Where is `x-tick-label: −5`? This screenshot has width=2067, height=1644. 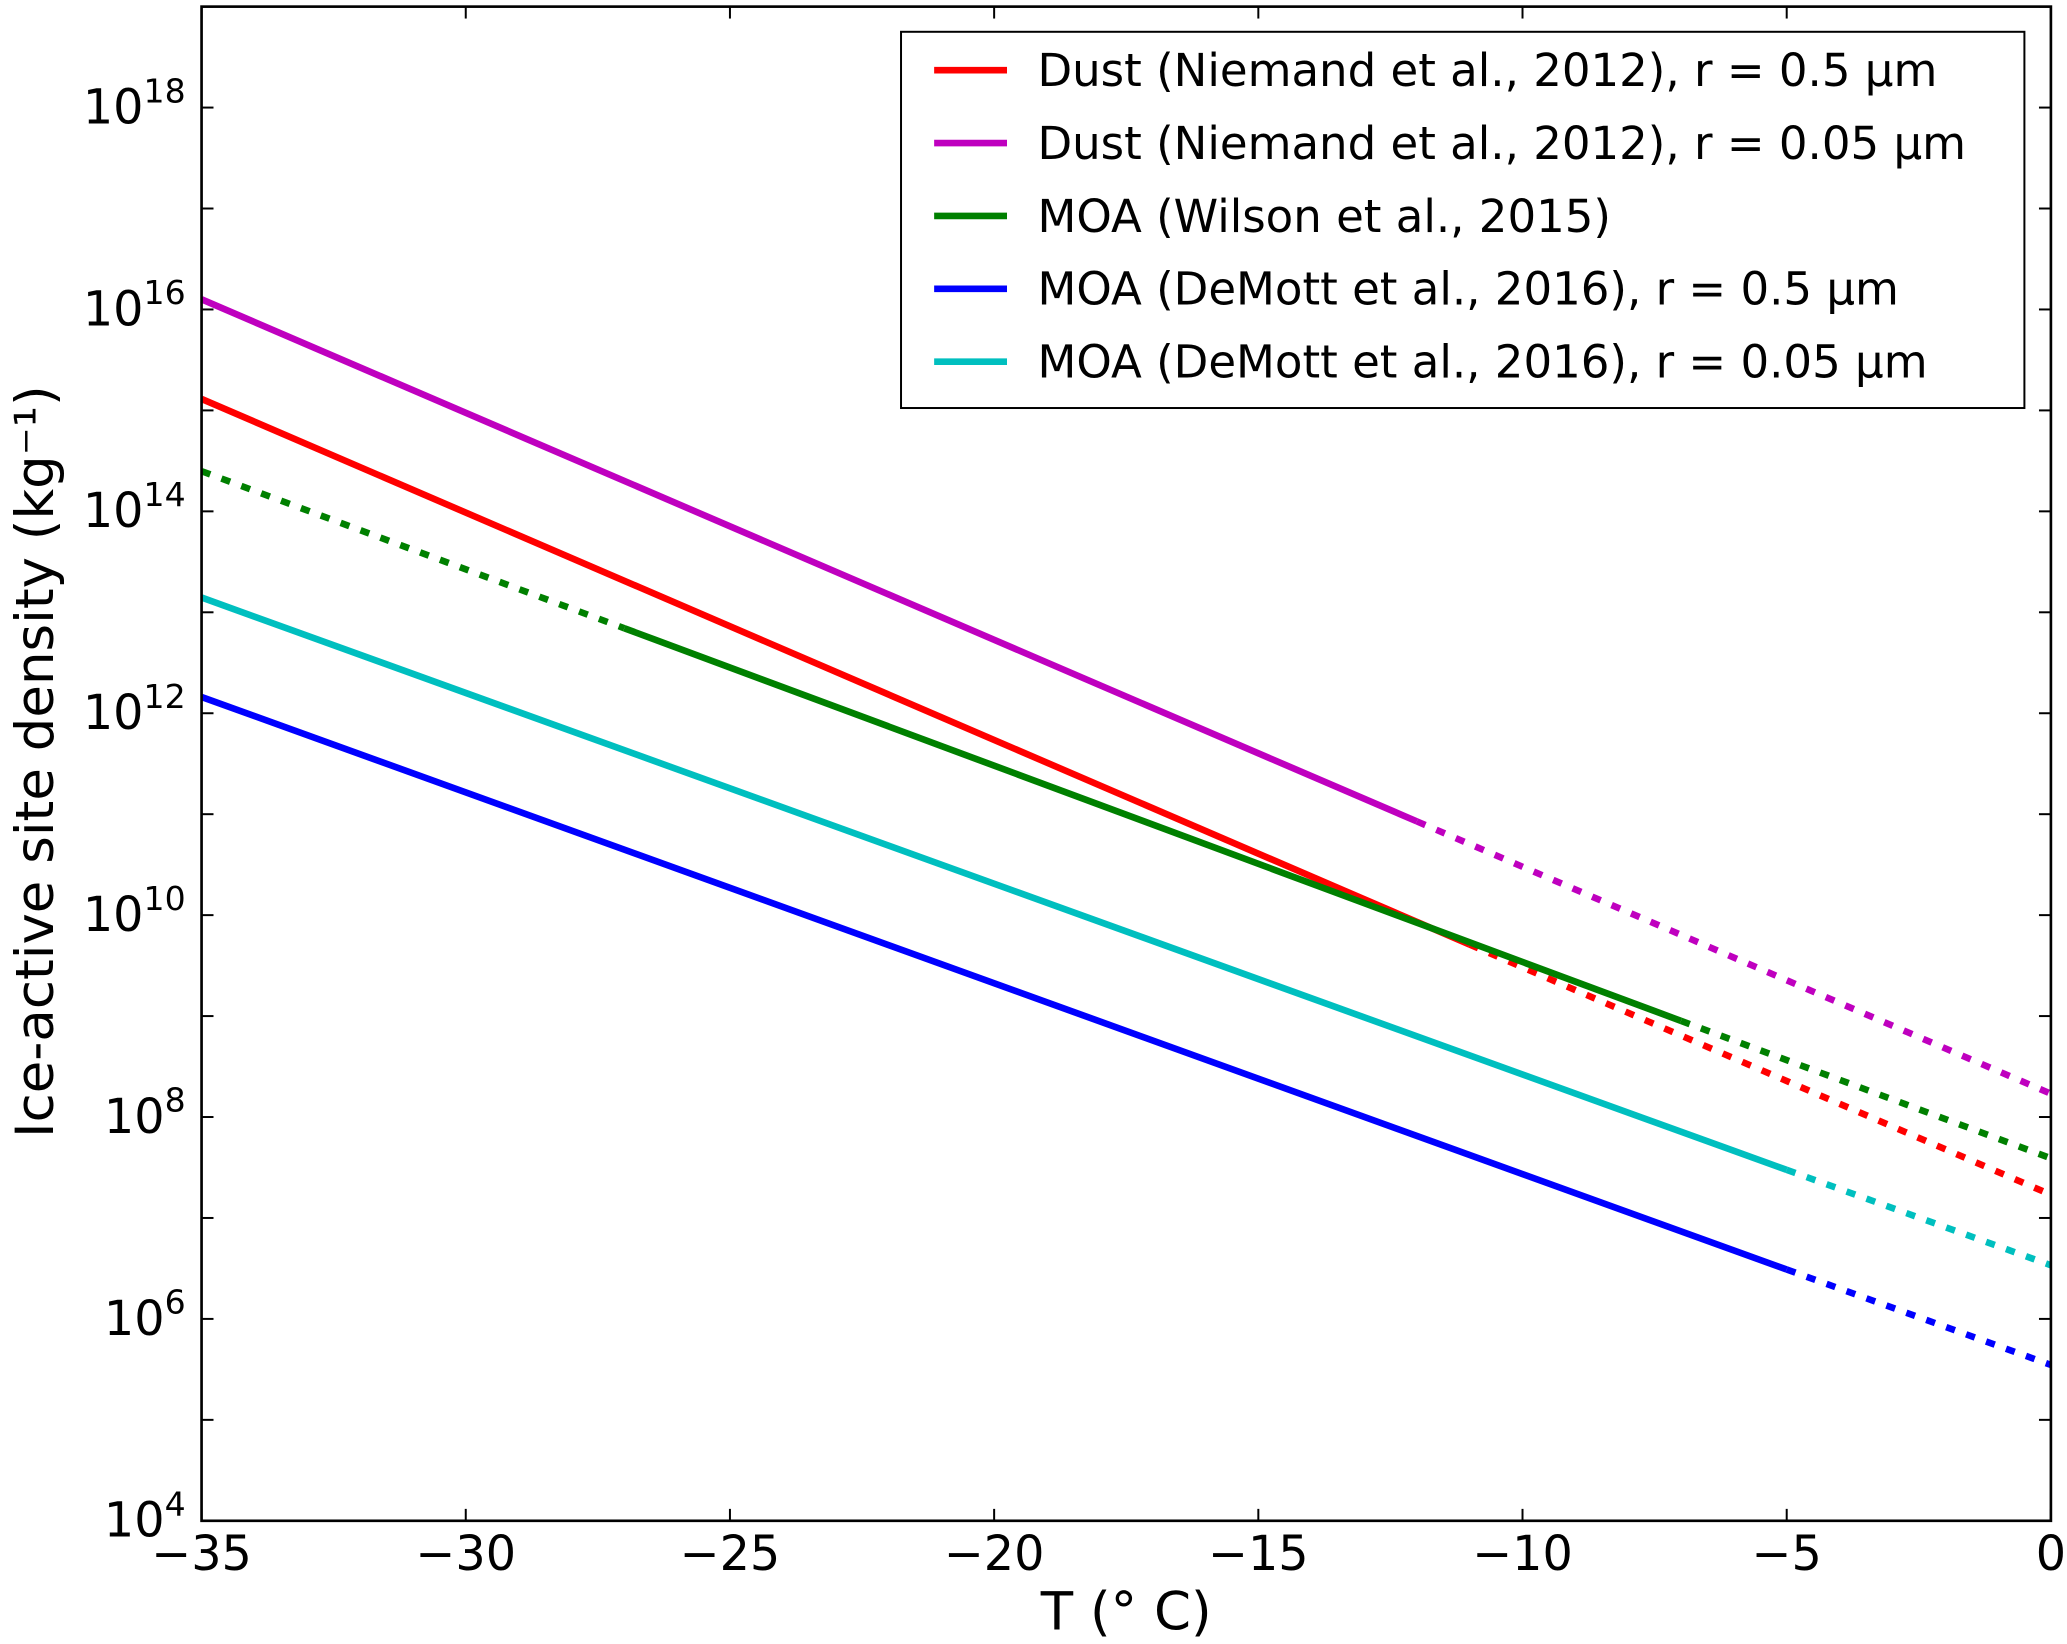 x-tick-label: −5 is located at coordinates (1787, 1554).